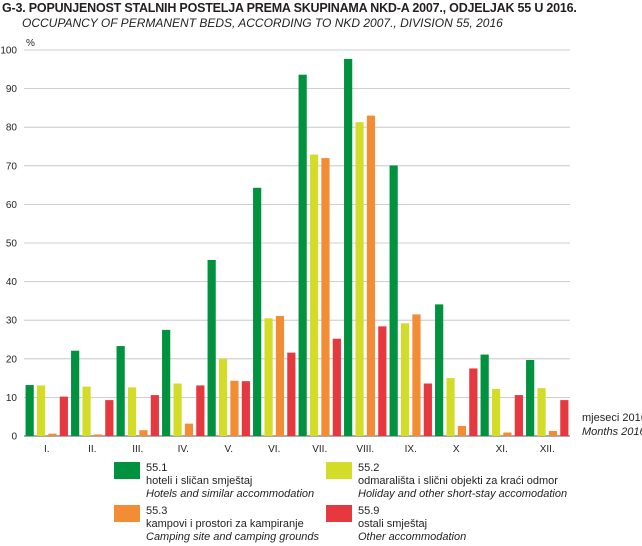  Describe the element at coordinates (274, 449) in the screenshot. I see `x-tick-label: VI.` at that location.